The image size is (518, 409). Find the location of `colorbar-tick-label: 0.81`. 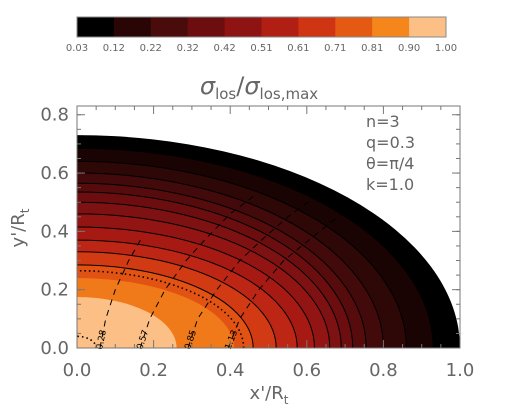

colorbar-tick-label: 0.81 is located at coordinates (372, 48).